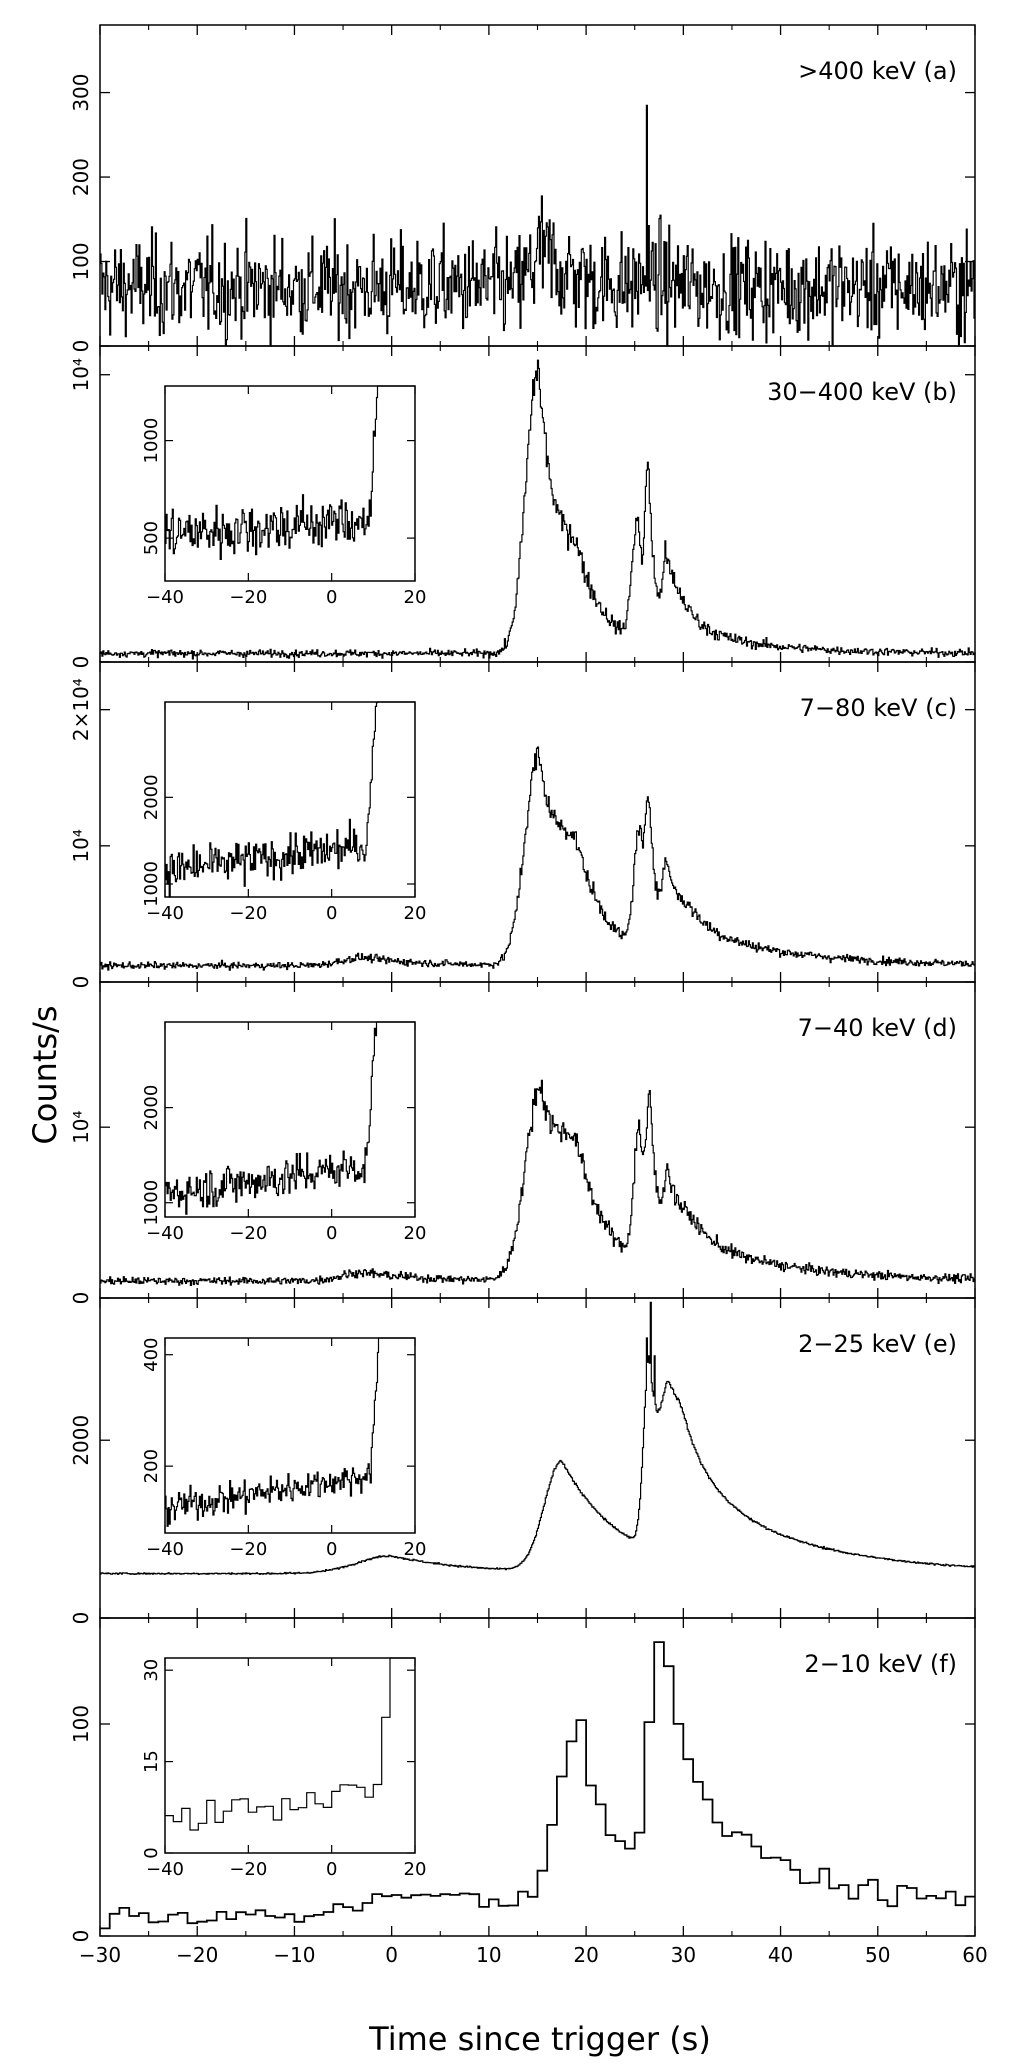 The height and width of the screenshot is (2072, 1012). What do you see at coordinates (537, 1182) in the screenshot?
I see `panel-d-light-curve` at bounding box center [537, 1182].